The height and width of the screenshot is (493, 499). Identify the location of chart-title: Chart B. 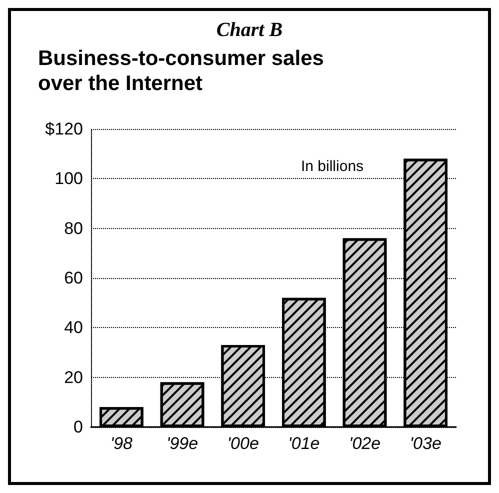
(249, 30).